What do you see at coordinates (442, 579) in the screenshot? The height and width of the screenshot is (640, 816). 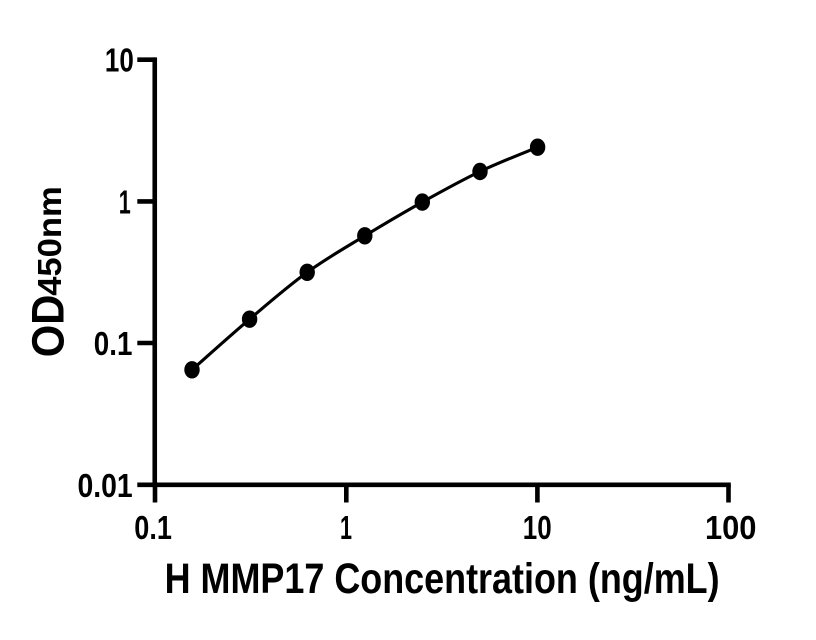 I see `svg-text: H MMP17 Concentration (ng/mL)` at bounding box center [442, 579].